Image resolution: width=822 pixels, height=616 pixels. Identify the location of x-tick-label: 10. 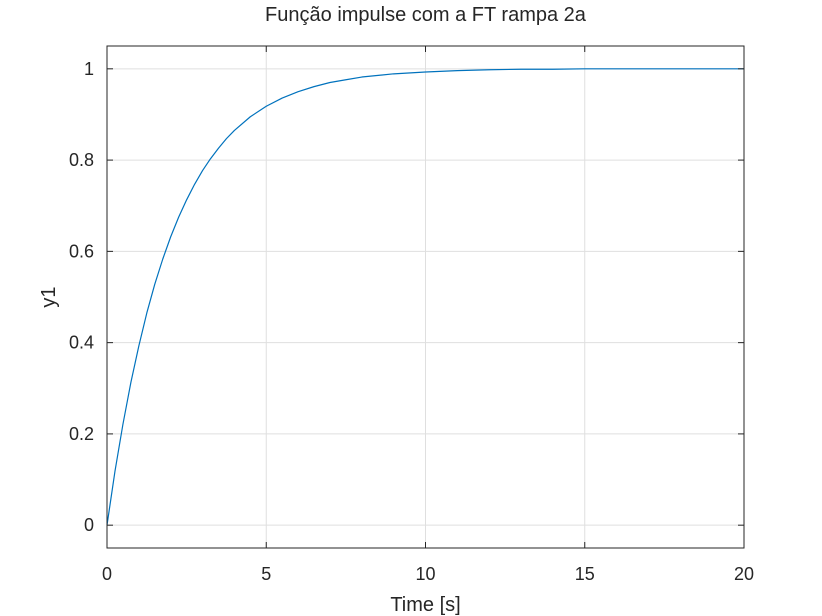
(425, 574).